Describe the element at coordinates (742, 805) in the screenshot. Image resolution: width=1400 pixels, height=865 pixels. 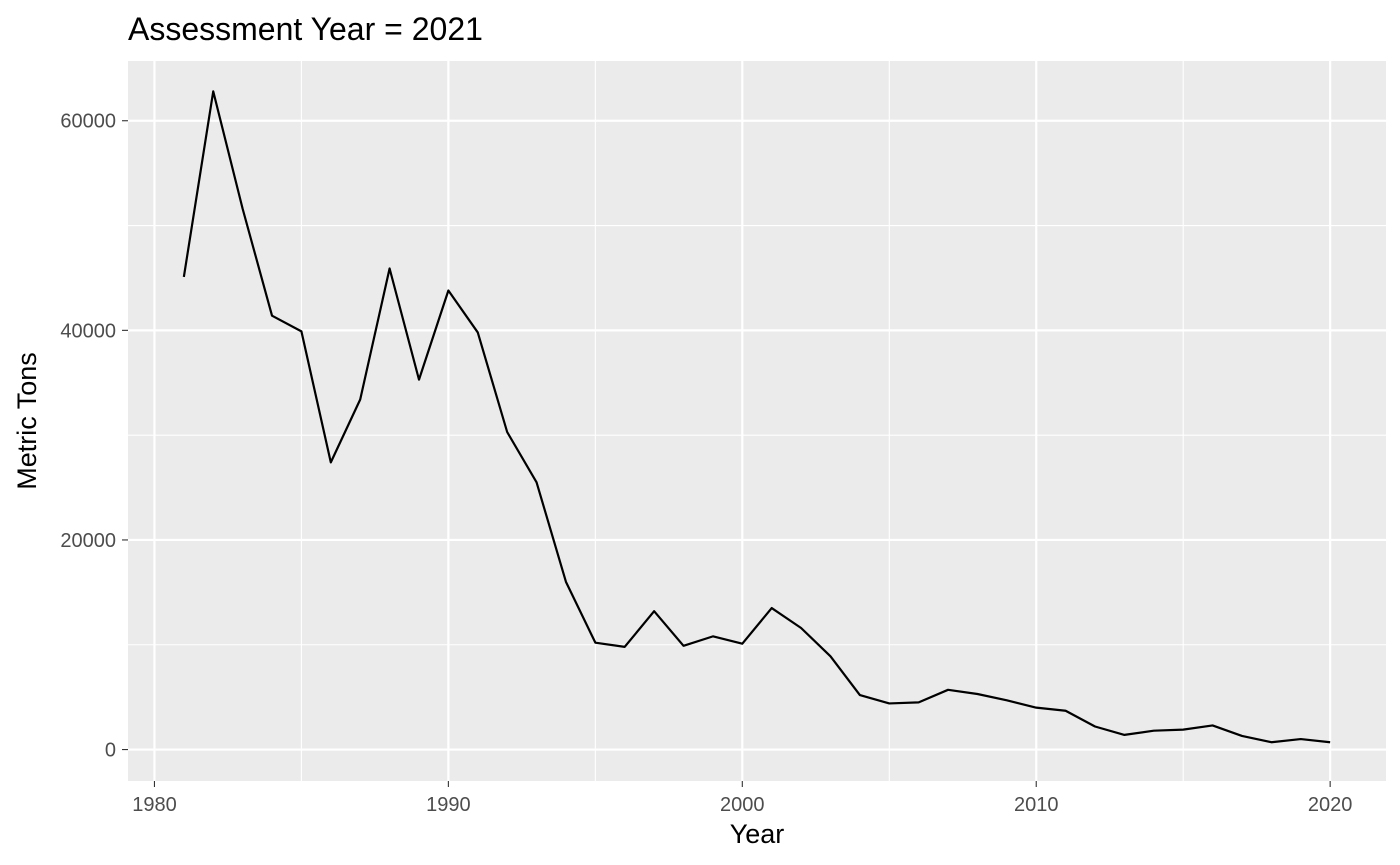
I see `x-tick-label: 2000` at that location.